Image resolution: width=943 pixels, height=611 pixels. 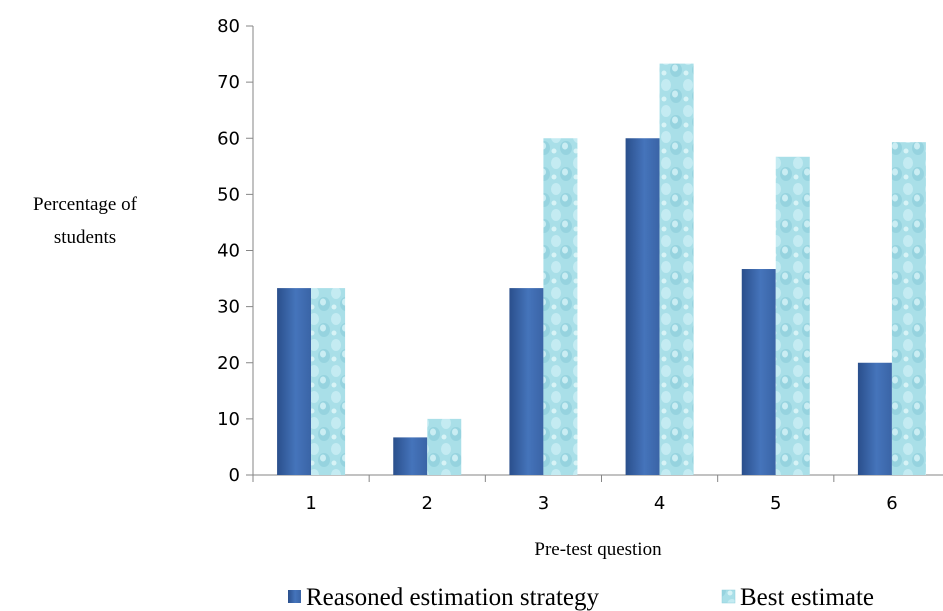 What do you see at coordinates (85, 237) in the screenshot?
I see `y-axis-label-line-2: students` at bounding box center [85, 237].